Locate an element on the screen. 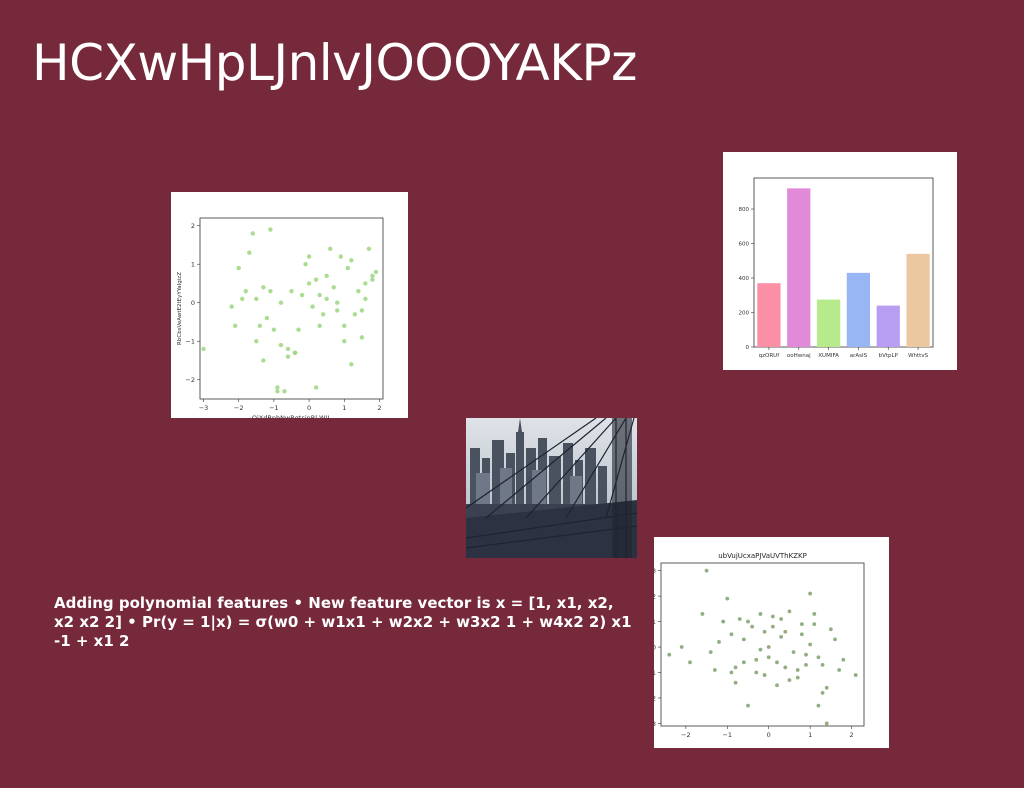 The height and width of the screenshot is (788, 1024). chart-title: ubVujUcxaPJVaUVThKZKP is located at coordinates (762, 556).